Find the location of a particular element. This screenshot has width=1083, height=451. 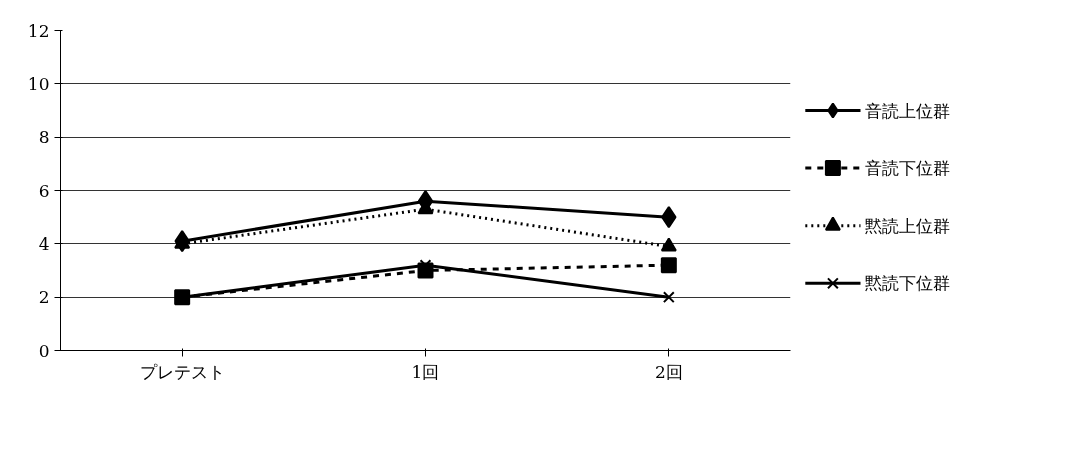

y-tick-label: 2 is located at coordinates (44, 297).